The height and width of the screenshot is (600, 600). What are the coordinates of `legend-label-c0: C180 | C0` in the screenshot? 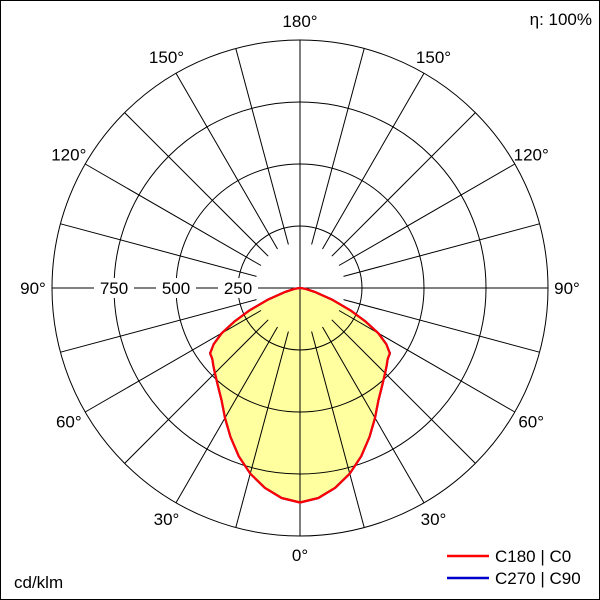 It's located at (533, 556).